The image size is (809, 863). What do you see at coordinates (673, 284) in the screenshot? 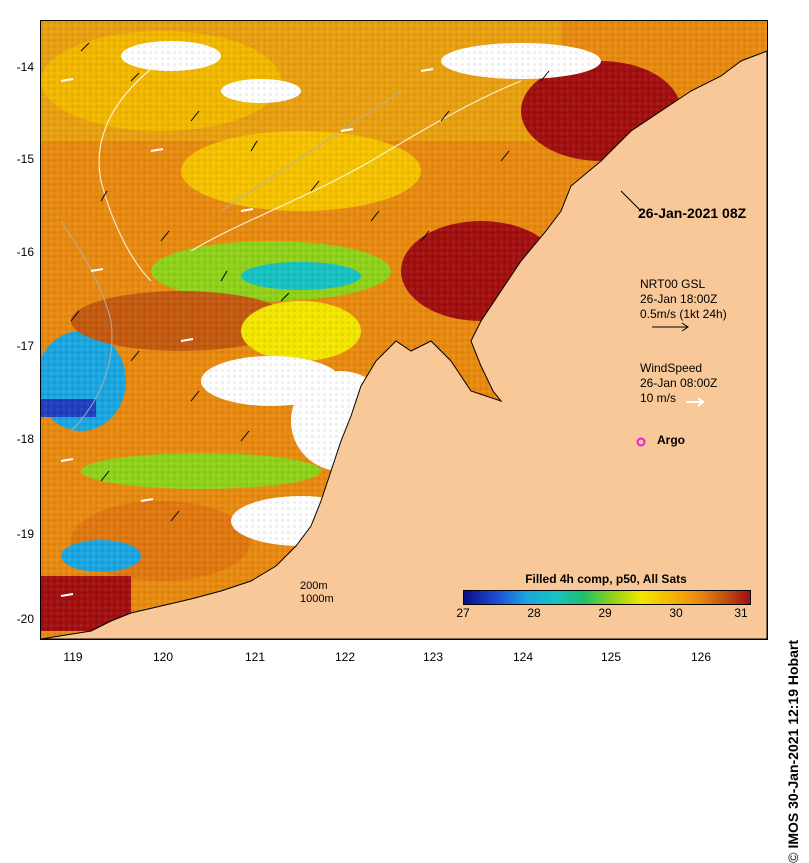
I see `current-legend-line1: NRT00 GSL` at bounding box center [673, 284].